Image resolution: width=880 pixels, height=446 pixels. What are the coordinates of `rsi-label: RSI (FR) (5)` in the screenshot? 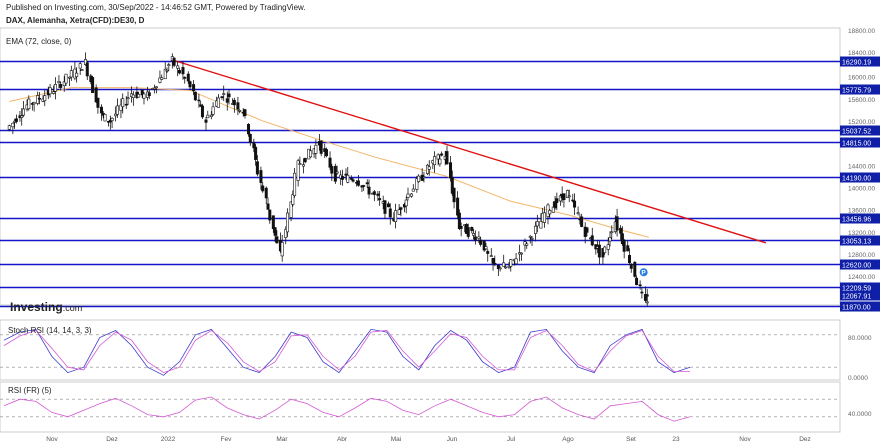 It's located at (30, 390).